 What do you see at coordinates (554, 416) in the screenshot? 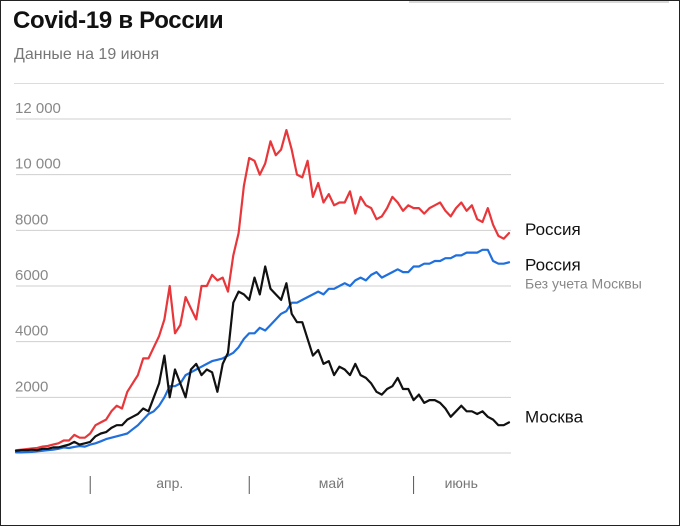
I see `series-label: Москва` at bounding box center [554, 416].